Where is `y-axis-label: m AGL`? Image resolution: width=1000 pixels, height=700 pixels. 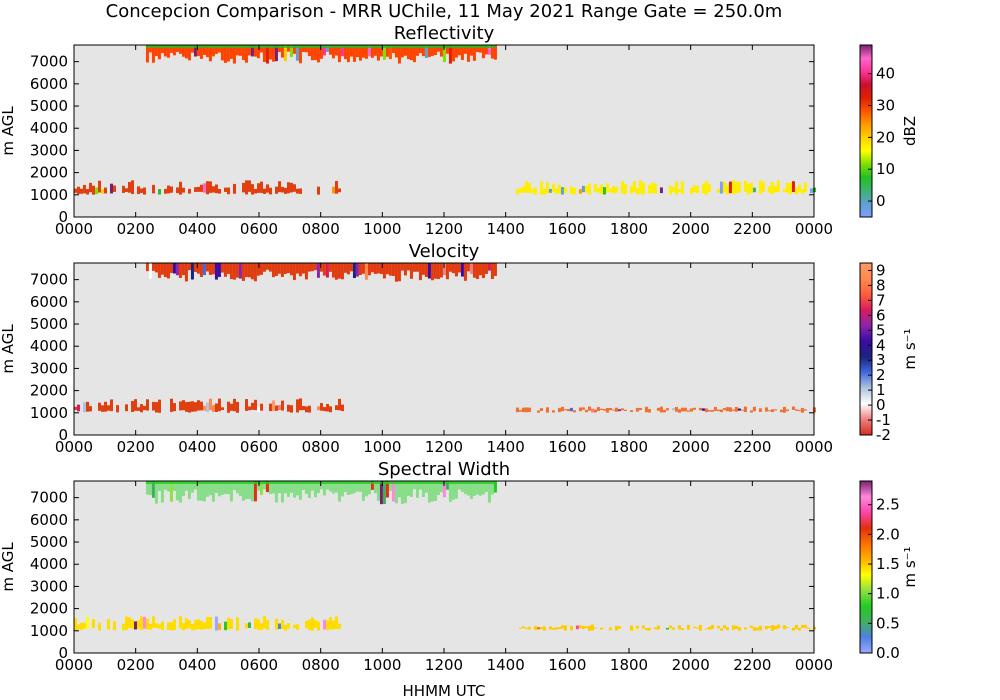 y-axis-label: m AGL is located at coordinates (8, 131).